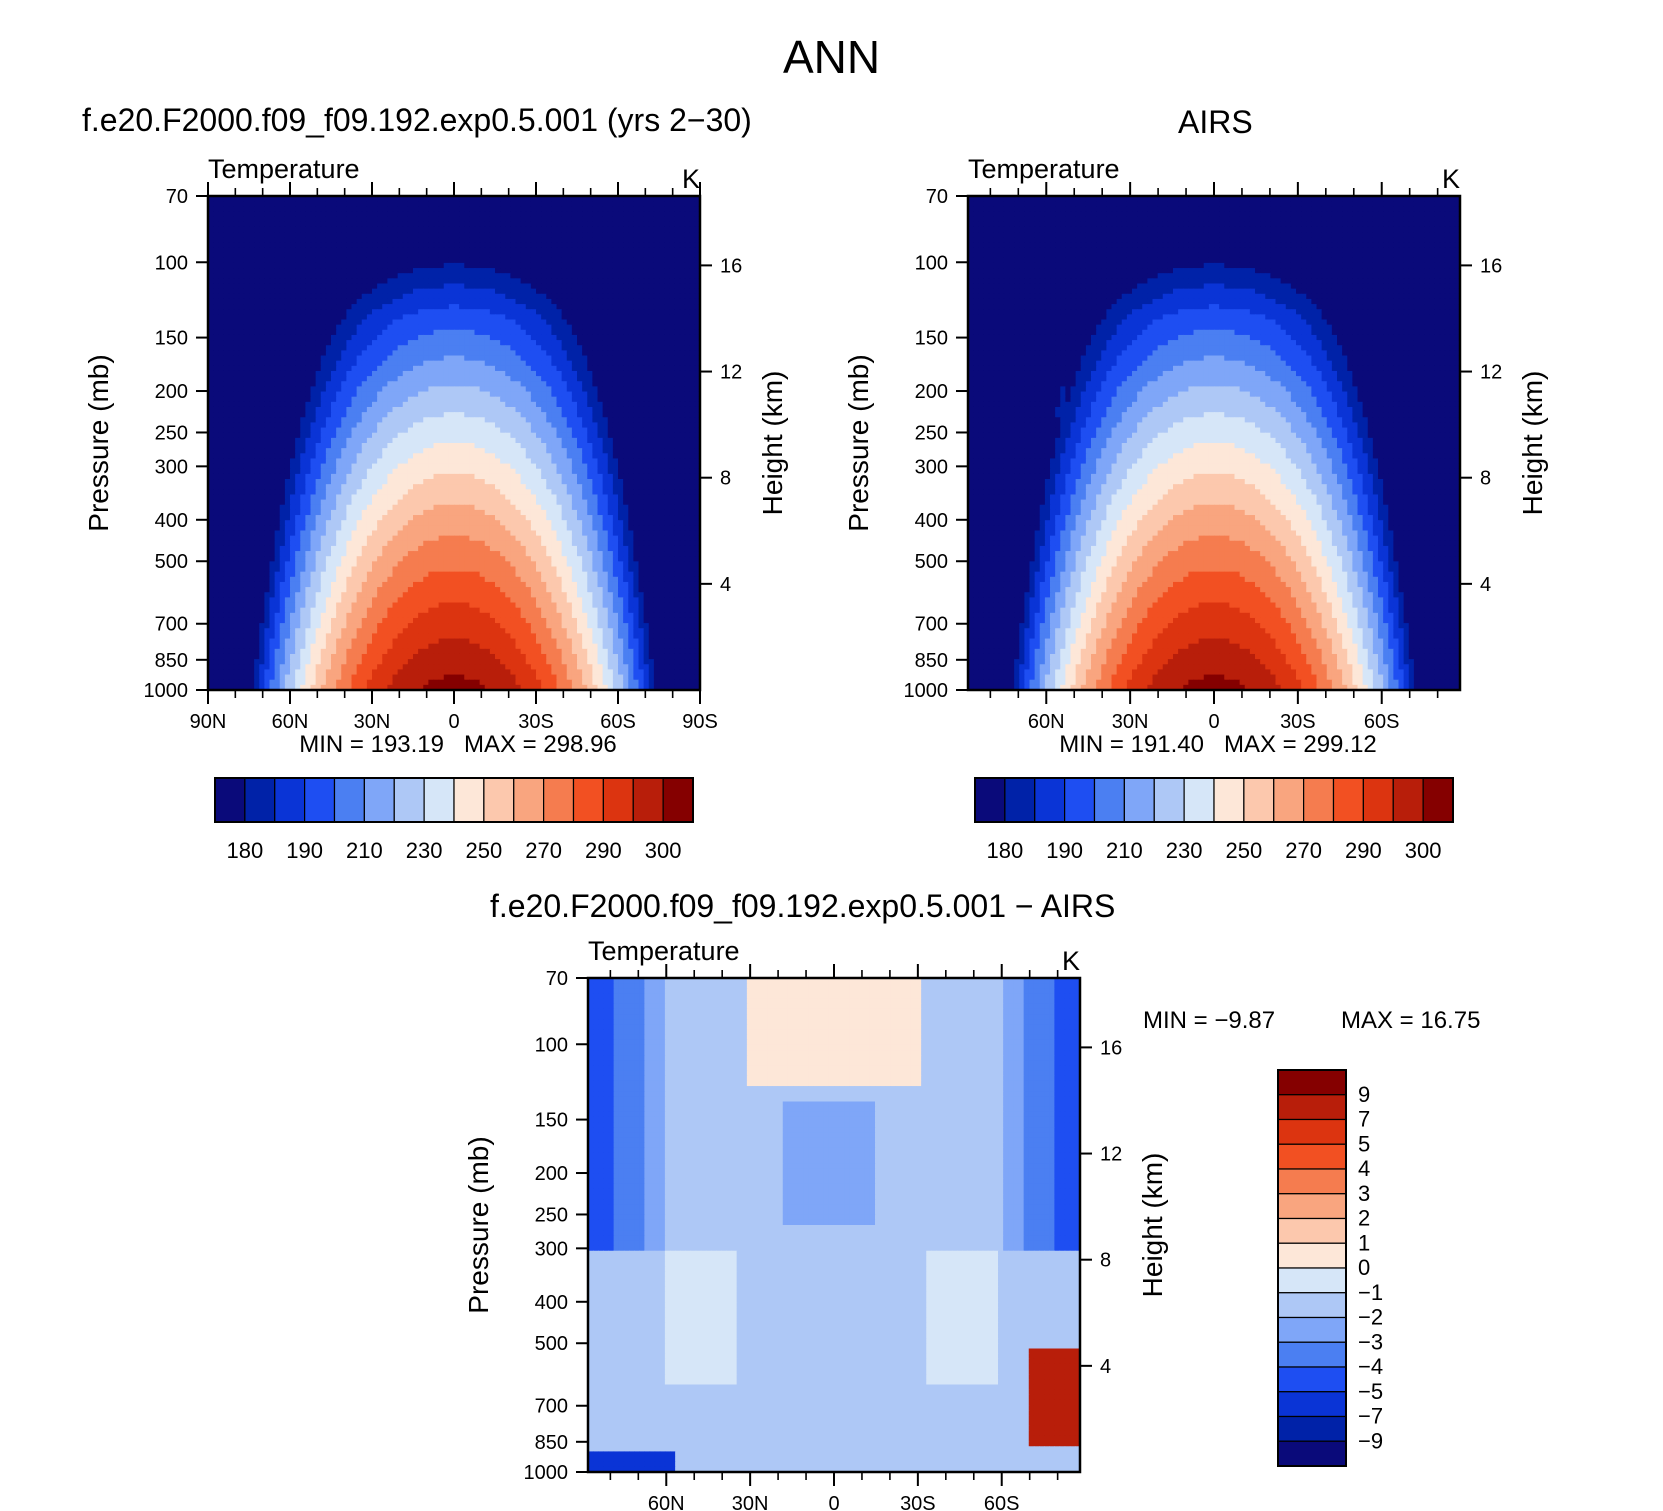 This screenshot has width=1663, height=1511. Describe the element at coordinates (478, 1224) in the screenshot. I see `pressure-axis-label: Pressure (mb)` at that location.